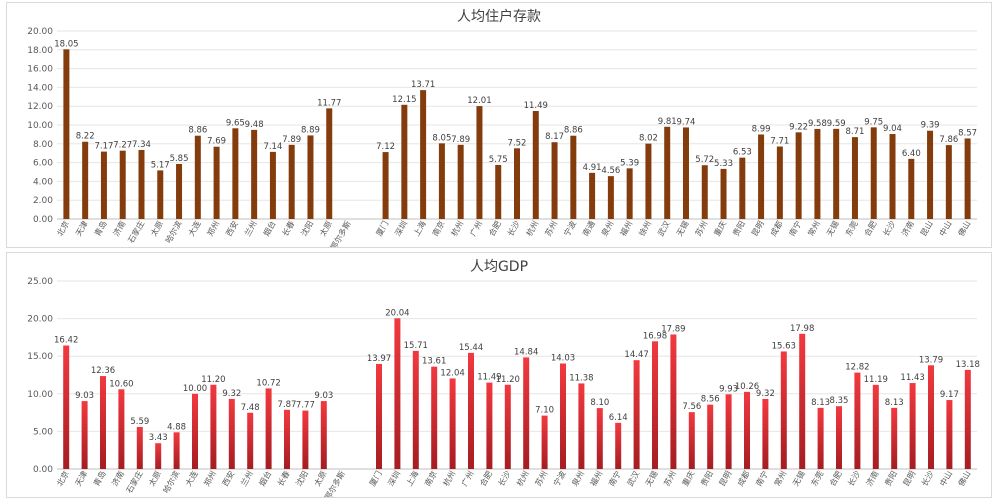  What do you see at coordinates (216, 142) in the screenshot?
I see `data-label: 7.69` at bounding box center [216, 142].